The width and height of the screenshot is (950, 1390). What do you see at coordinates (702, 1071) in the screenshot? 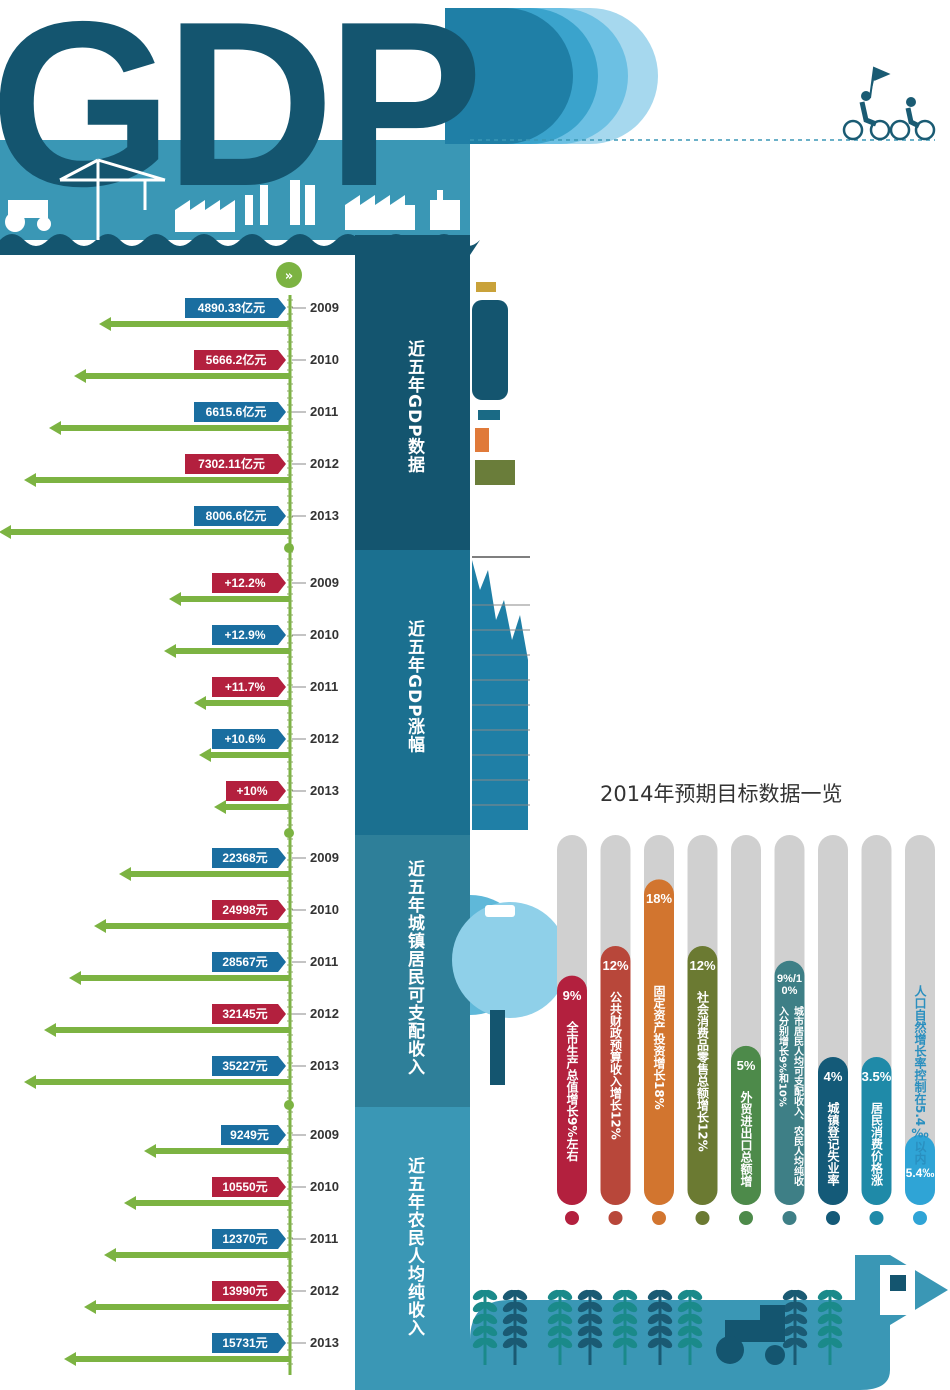
I see `target-label: 社会消费品零售总额增长12%` at bounding box center [702, 1071].